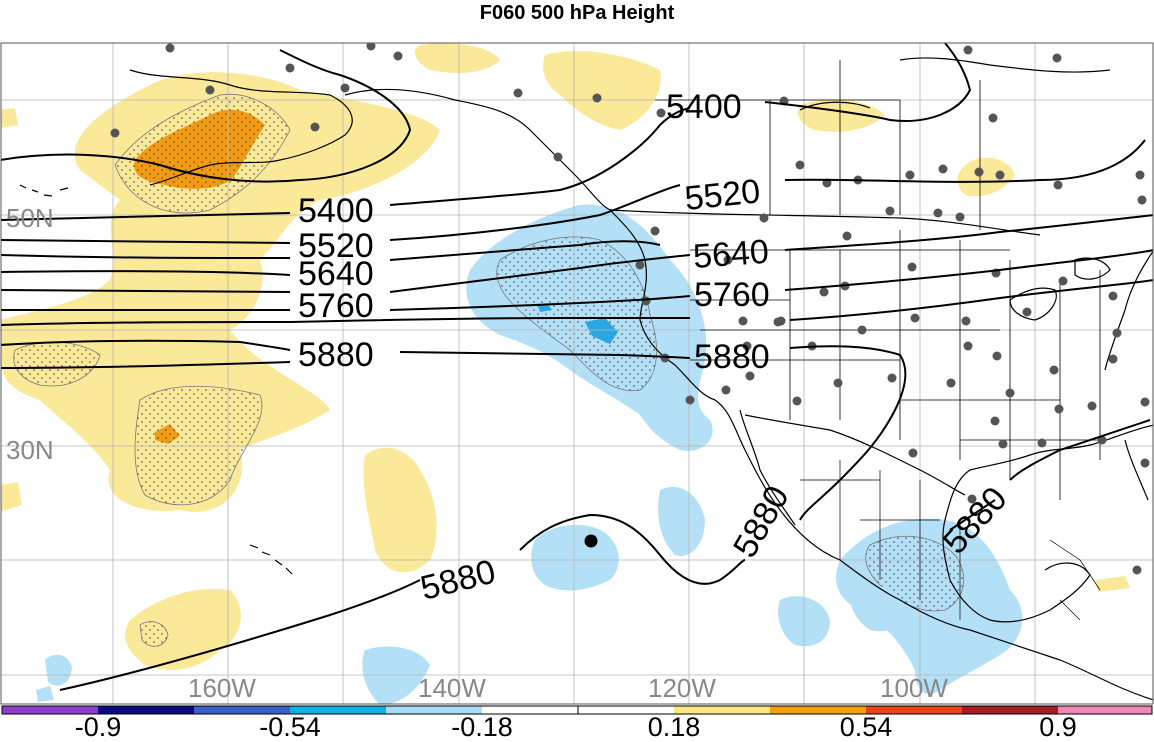 This screenshot has height=742, width=1154. Describe the element at coordinates (895, 365) in the screenshot. I see `state-lines` at that location.